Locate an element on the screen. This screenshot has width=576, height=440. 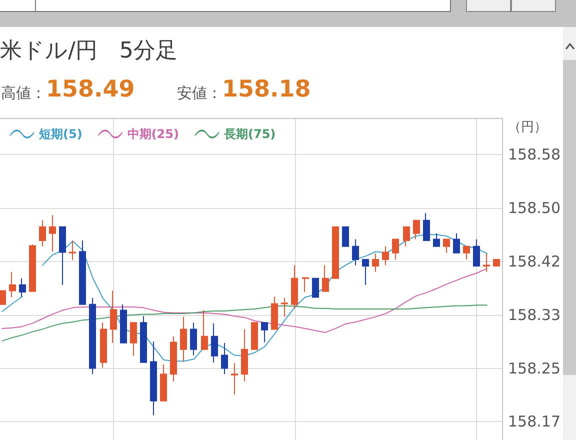
text: 高値：158.49 is located at coordinates (68, 89).